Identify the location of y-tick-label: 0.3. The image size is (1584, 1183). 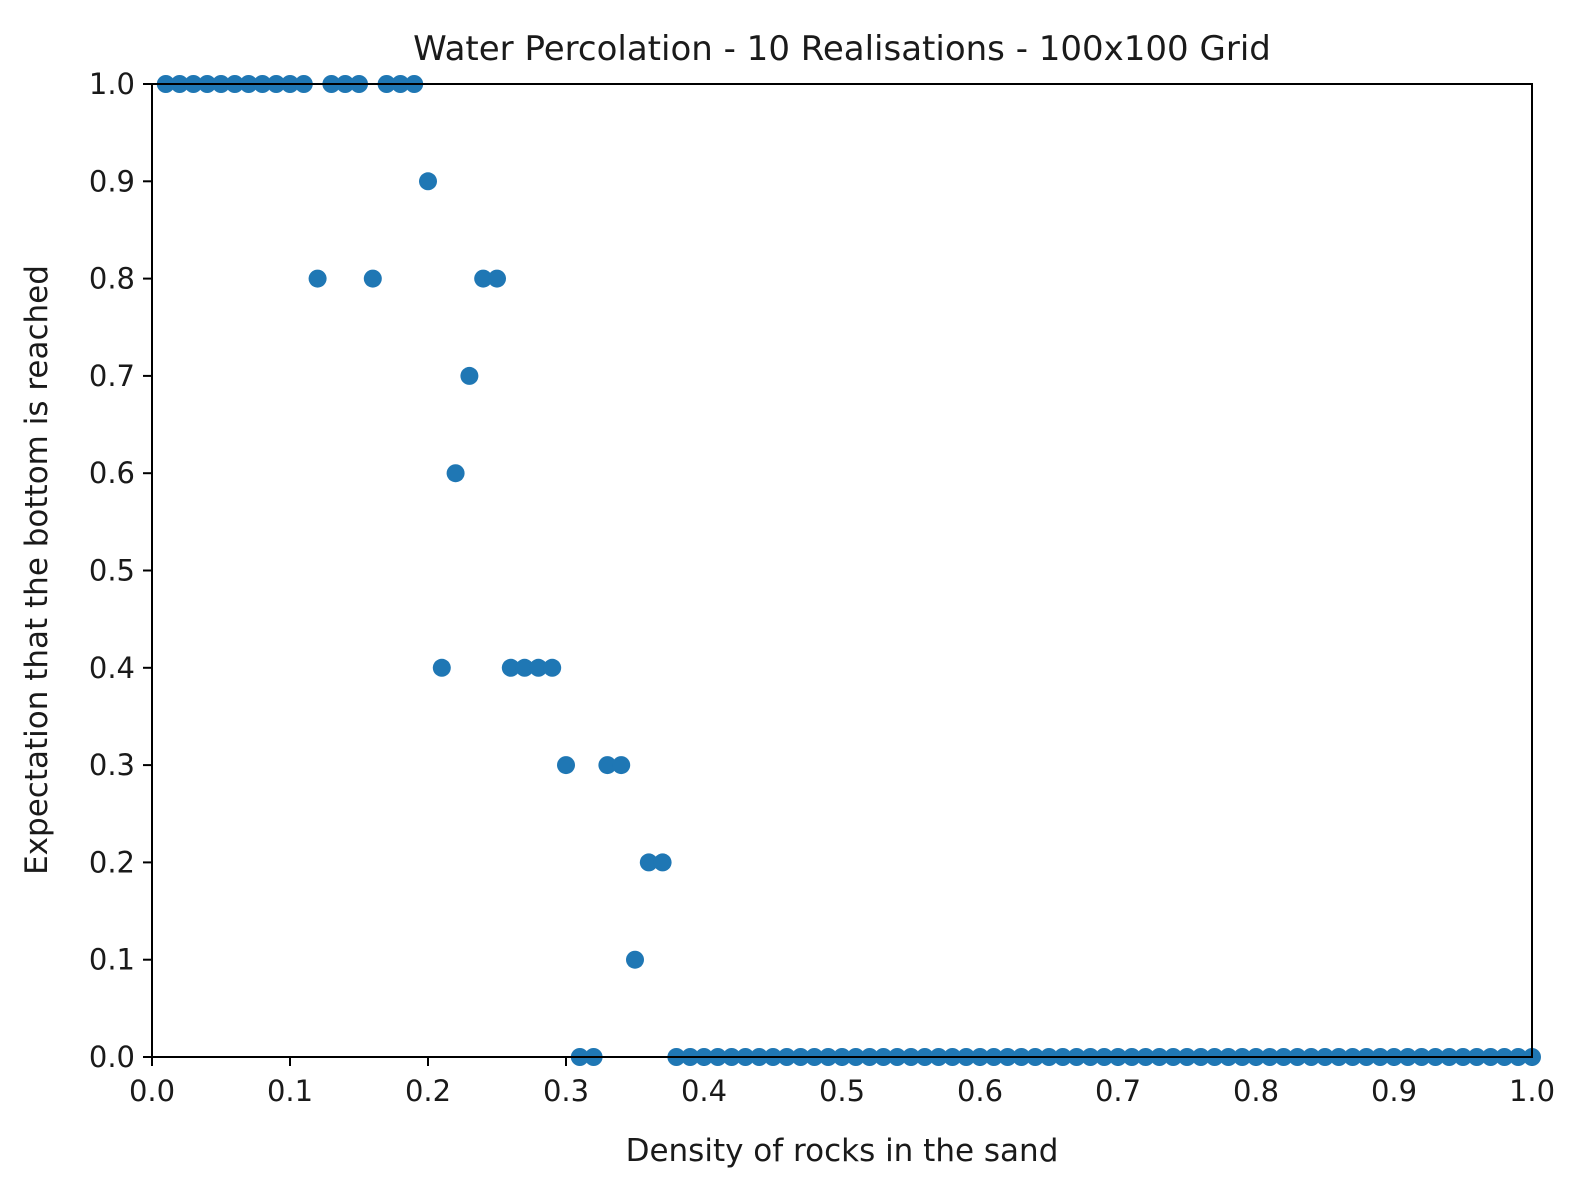
(112, 765).